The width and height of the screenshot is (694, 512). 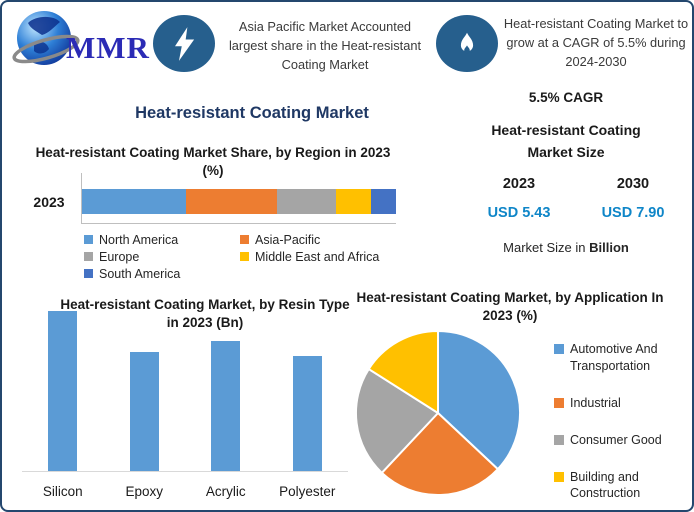 I want to click on legend-label: Consumer Good, so click(x=616, y=439).